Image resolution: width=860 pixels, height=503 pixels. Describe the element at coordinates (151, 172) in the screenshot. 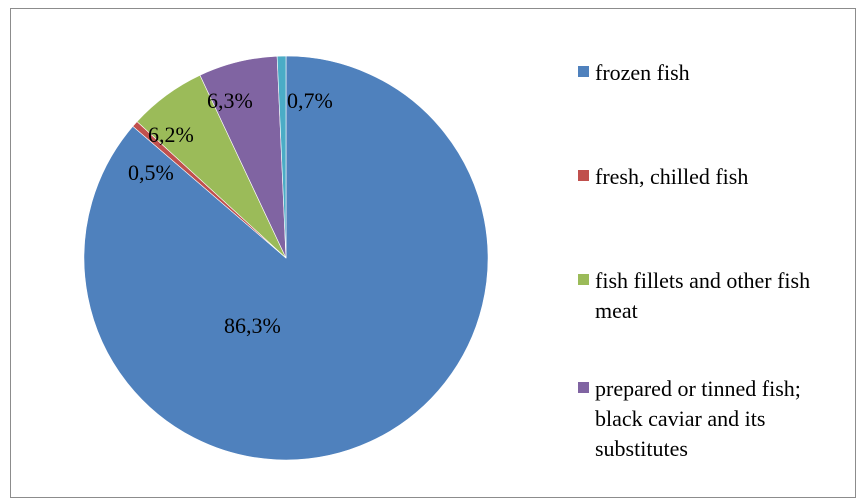

I see `pie-value-label-fresh-chilled-fish: 0,5%` at that location.